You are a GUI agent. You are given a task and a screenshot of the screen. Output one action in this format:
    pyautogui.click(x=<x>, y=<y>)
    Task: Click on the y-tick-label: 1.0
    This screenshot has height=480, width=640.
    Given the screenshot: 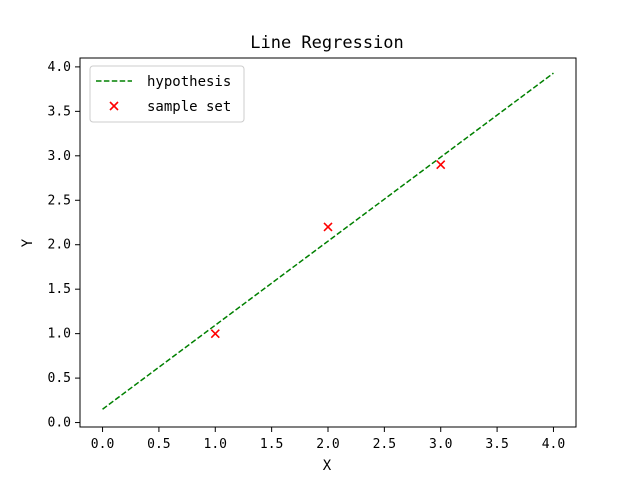 What is the action you would take?
    pyautogui.click(x=59, y=334)
    